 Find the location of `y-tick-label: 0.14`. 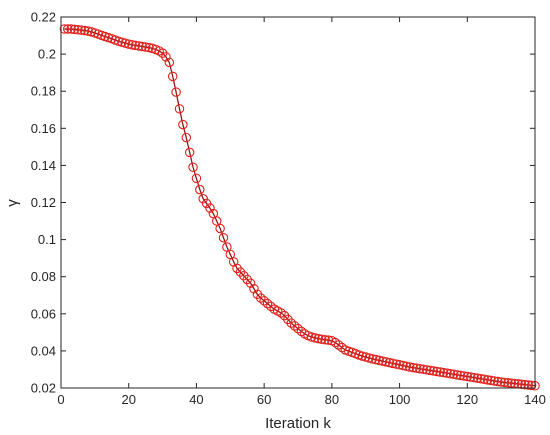

y-tick-label: 0.14 is located at coordinates (43, 165).